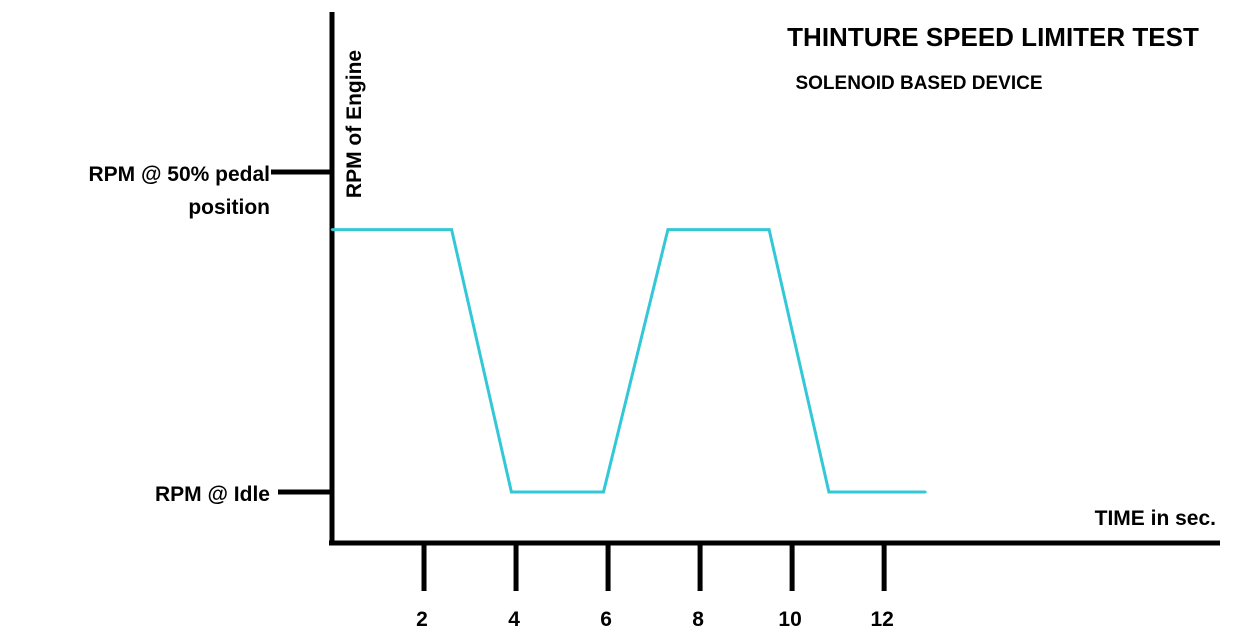 This screenshot has height=629, width=1251. Describe the element at coordinates (881, 618) in the screenshot. I see `x-tick-label-12: 12` at that location.